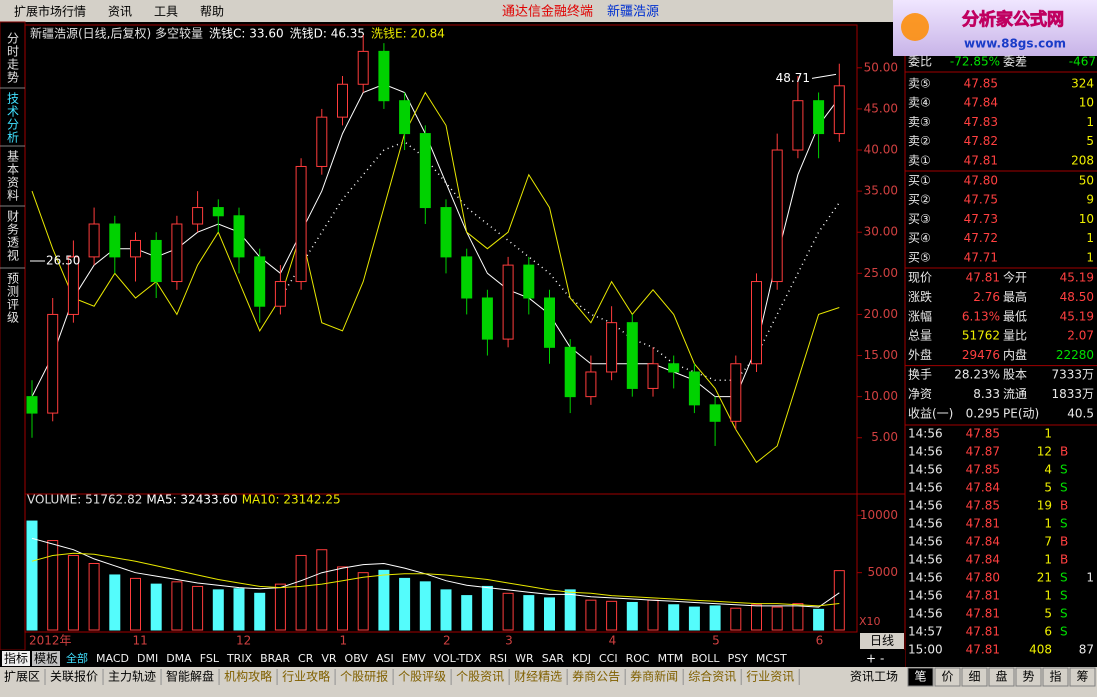  What do you see at coordinates (422, 677) in the screenshot?
I see `info-tab: 个股评级` at bounding box center [422, 677].